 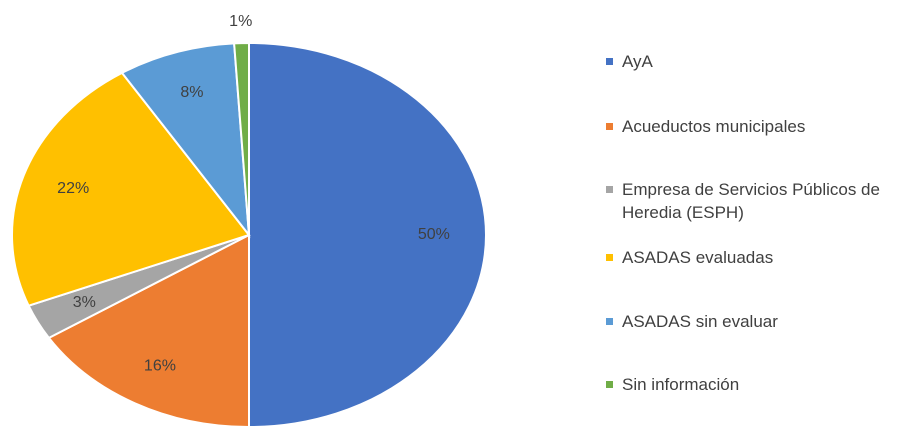 I want to click on data-label: 1%, so click(x=240, y=21).